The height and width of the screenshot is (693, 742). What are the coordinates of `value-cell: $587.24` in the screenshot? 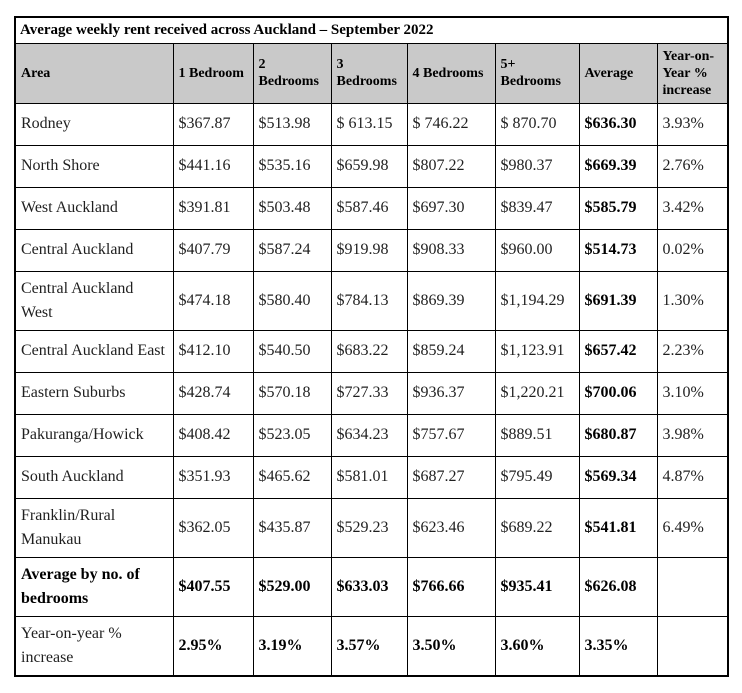 It's located at (292, 250).